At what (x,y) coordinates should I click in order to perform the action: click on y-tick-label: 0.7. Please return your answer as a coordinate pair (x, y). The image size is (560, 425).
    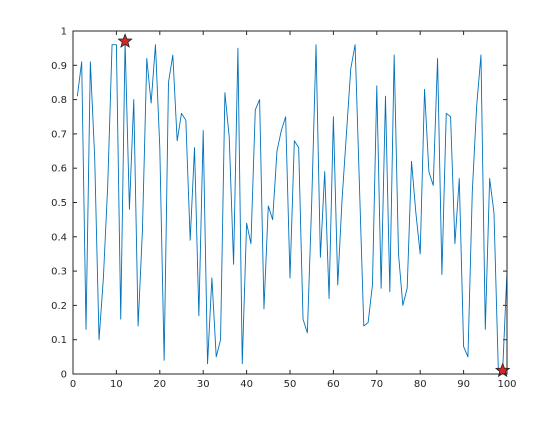
    Looking at the image, I should click on (59, 134).